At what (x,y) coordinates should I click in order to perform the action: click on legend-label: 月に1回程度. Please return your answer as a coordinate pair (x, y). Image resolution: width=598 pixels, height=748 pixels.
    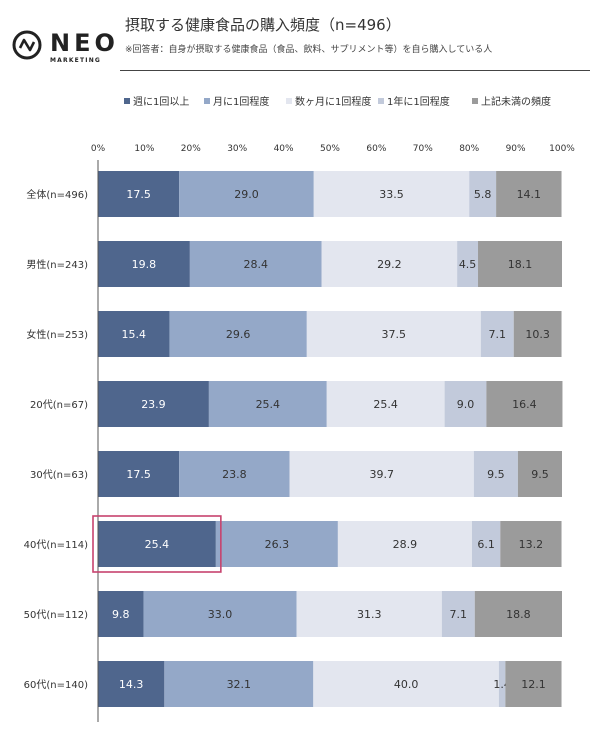
    Looking at the image, I should click on (241, 101).